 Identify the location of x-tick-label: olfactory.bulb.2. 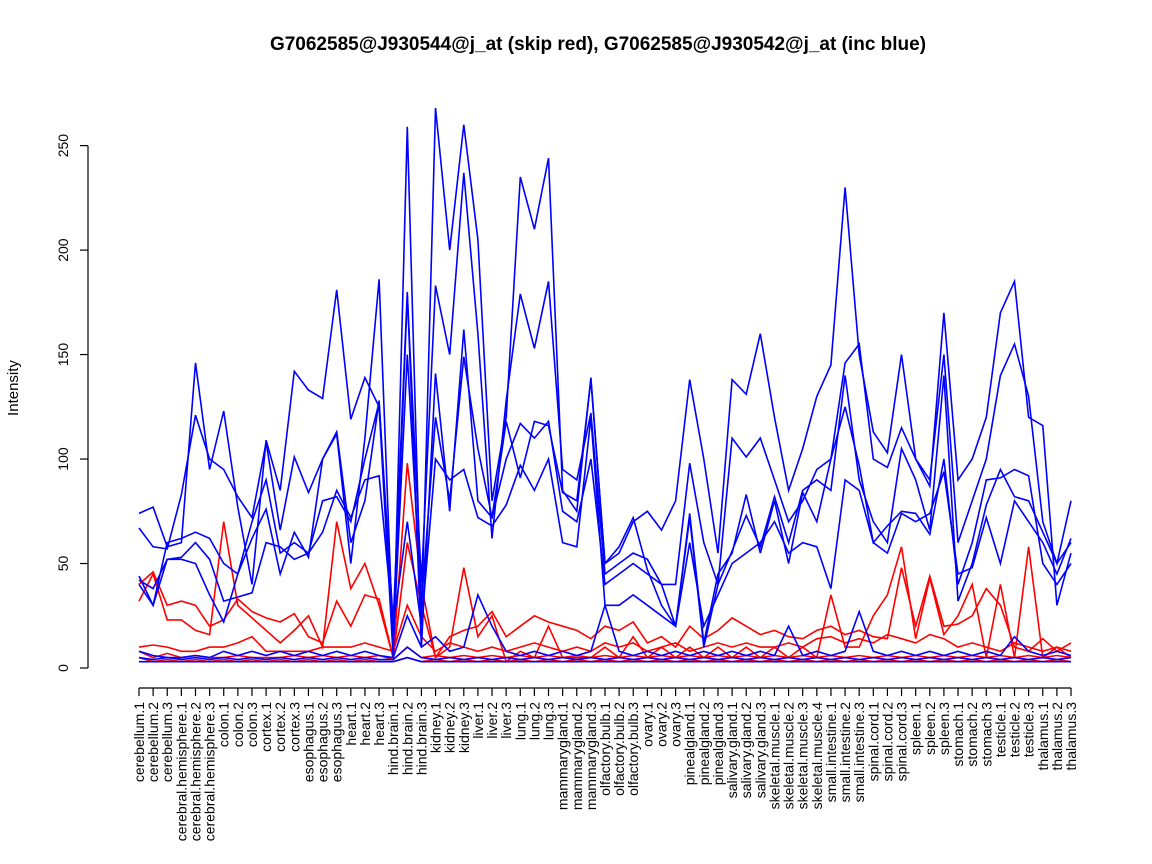
(619, 749).